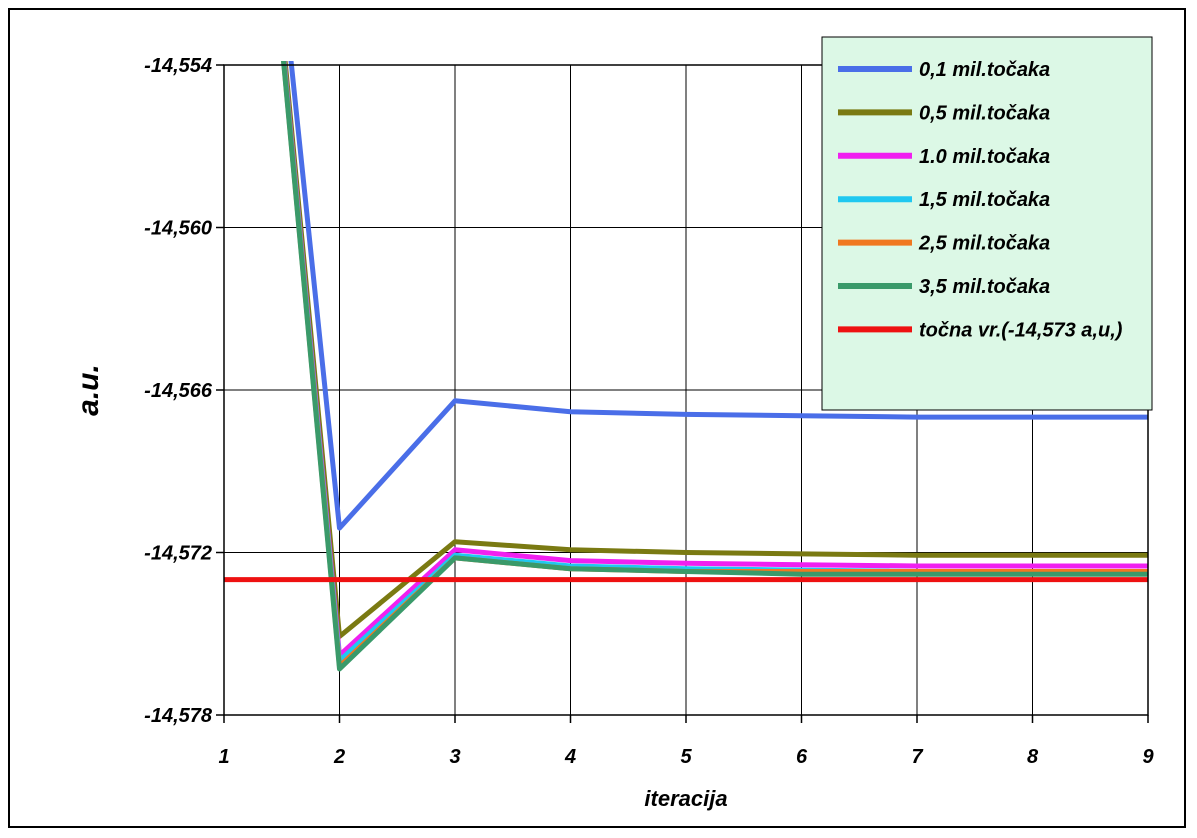 The width and height of the screenshot is (1197, 838). Describe the element at coordinates (178, 716) in the screenshot. I see `y-tick-label: -14,578` at that location.